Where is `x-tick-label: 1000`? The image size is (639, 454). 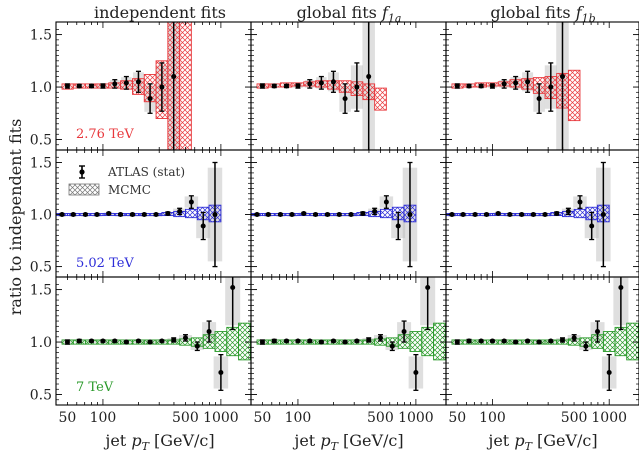
x-tick-label: 1000 is located at coordinates (416, 418).